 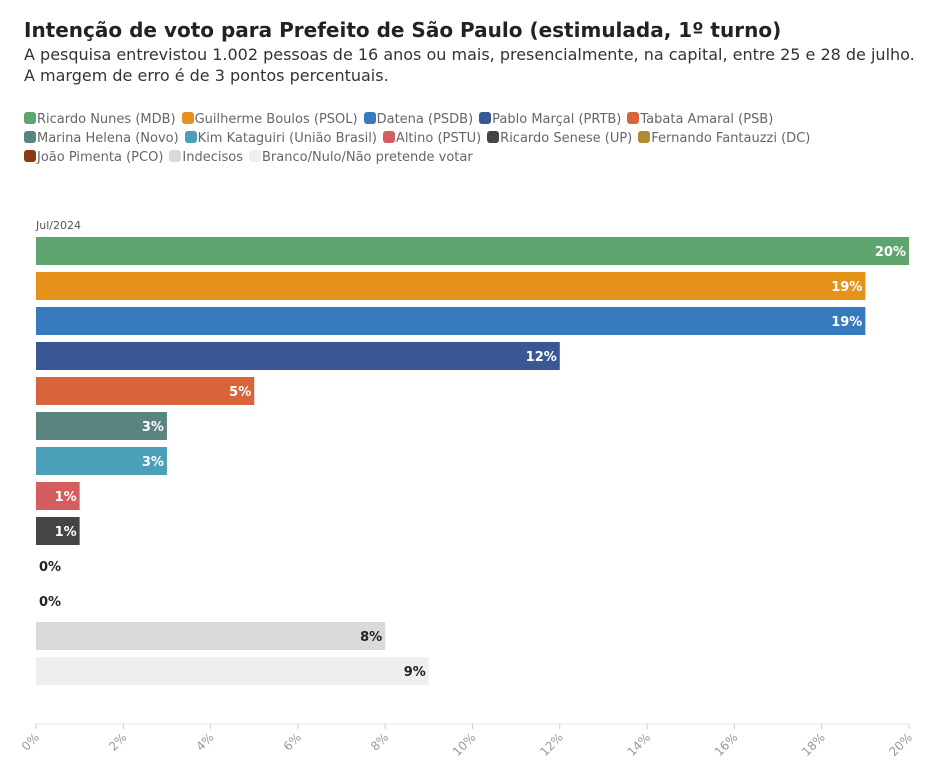 What do you see at coordinates (438, 138) in the screenshot?
I see `legend-label: Altino (PSTU)` at bounding box center [438, 138].